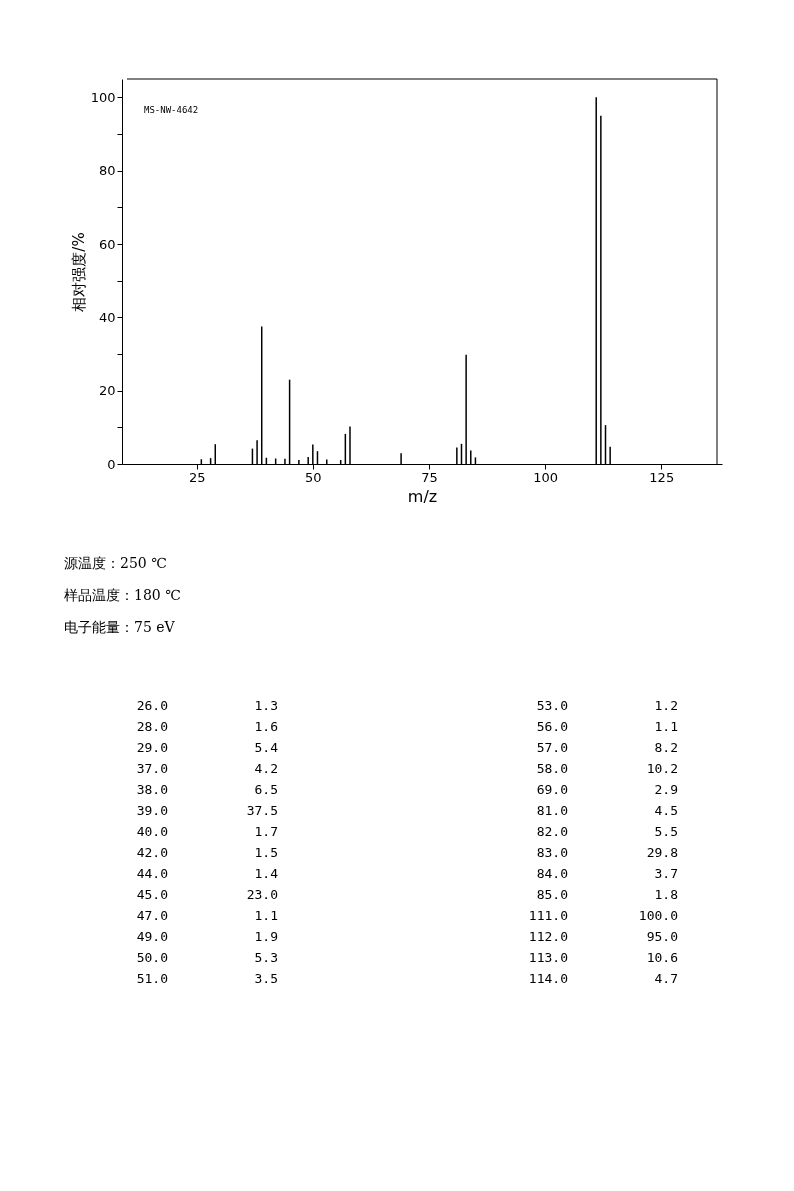 Image resolution: width=794 pixels, height=1191 pixels. Describe the element at coordinates (107, 317) in the screenshot. I see `y-tick-label: 40` at that location.